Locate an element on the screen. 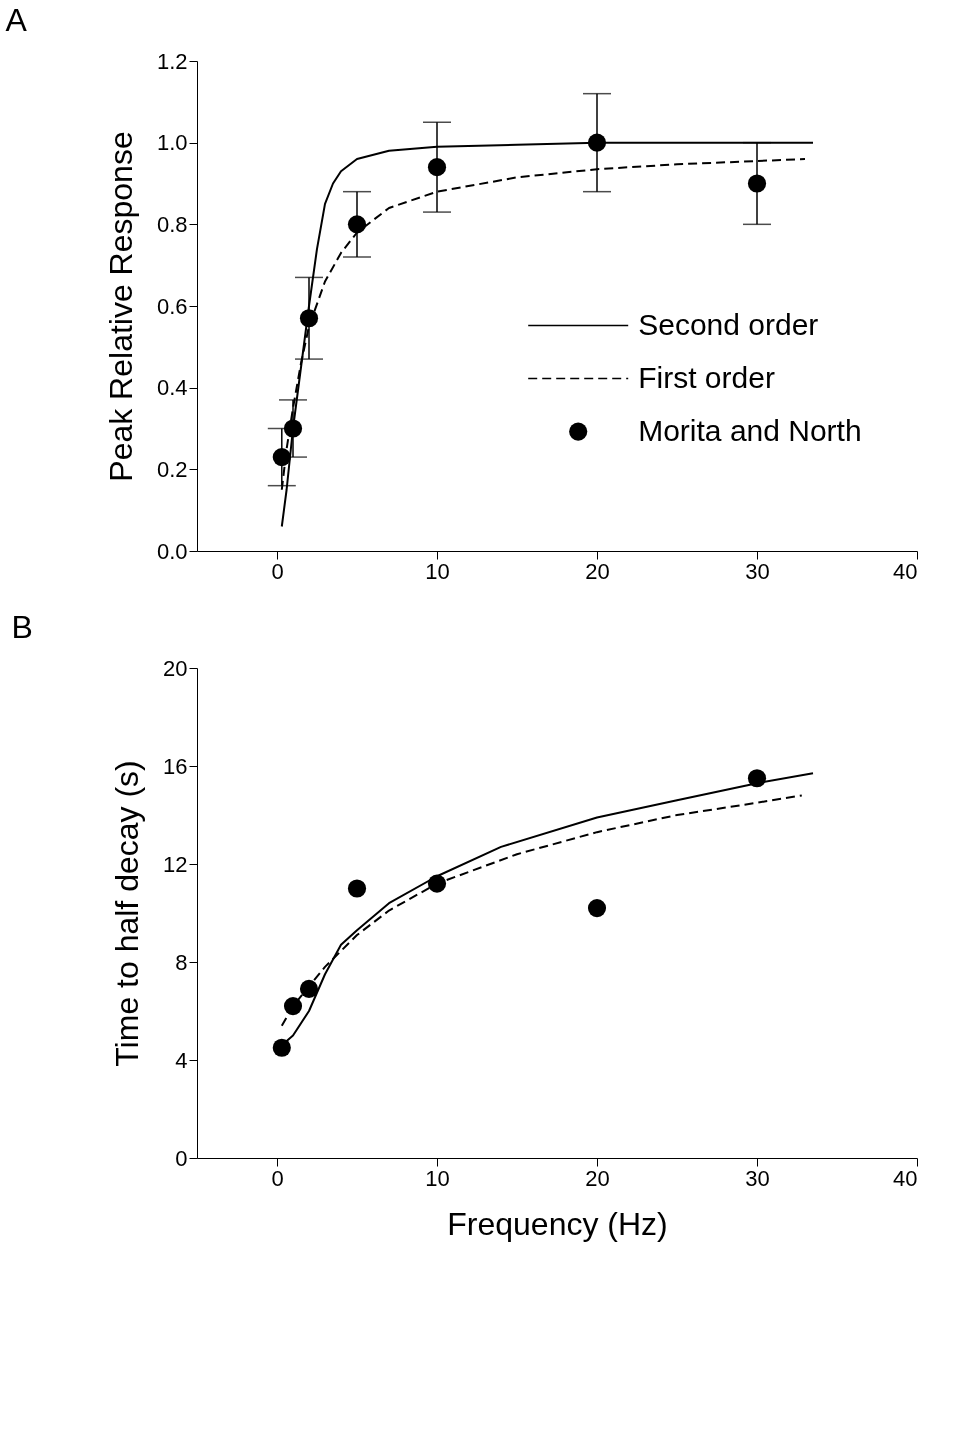 The image size is (973, 1436). legend-label: First order is located at coordinates (706, 377).